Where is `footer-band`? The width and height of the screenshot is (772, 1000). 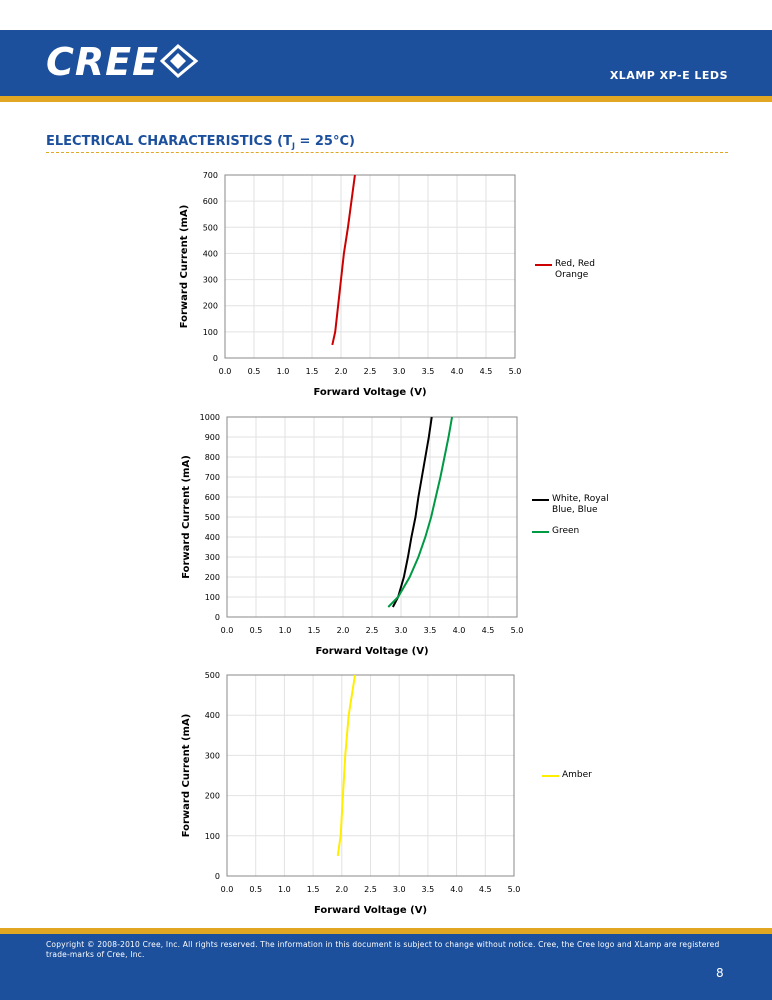
footer-band is located at coordinates (386, 967).